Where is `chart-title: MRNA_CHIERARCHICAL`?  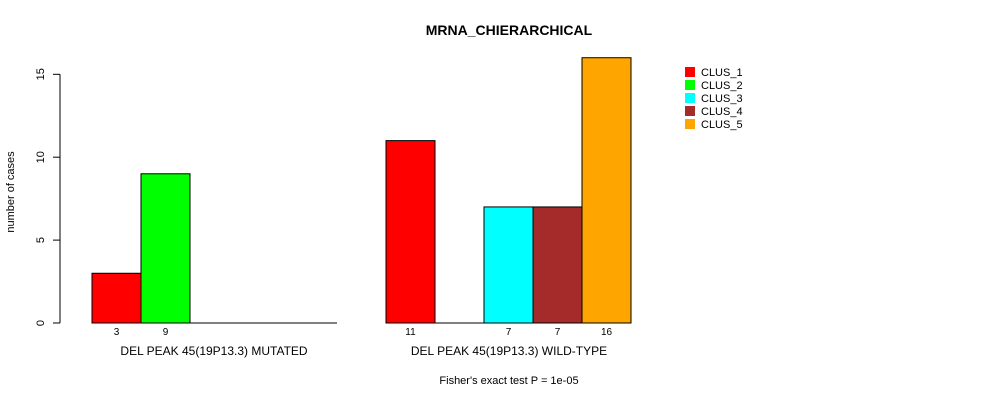 chart-title: MRNA_CHIERARCHICAL is located at coordinates (509, 30).